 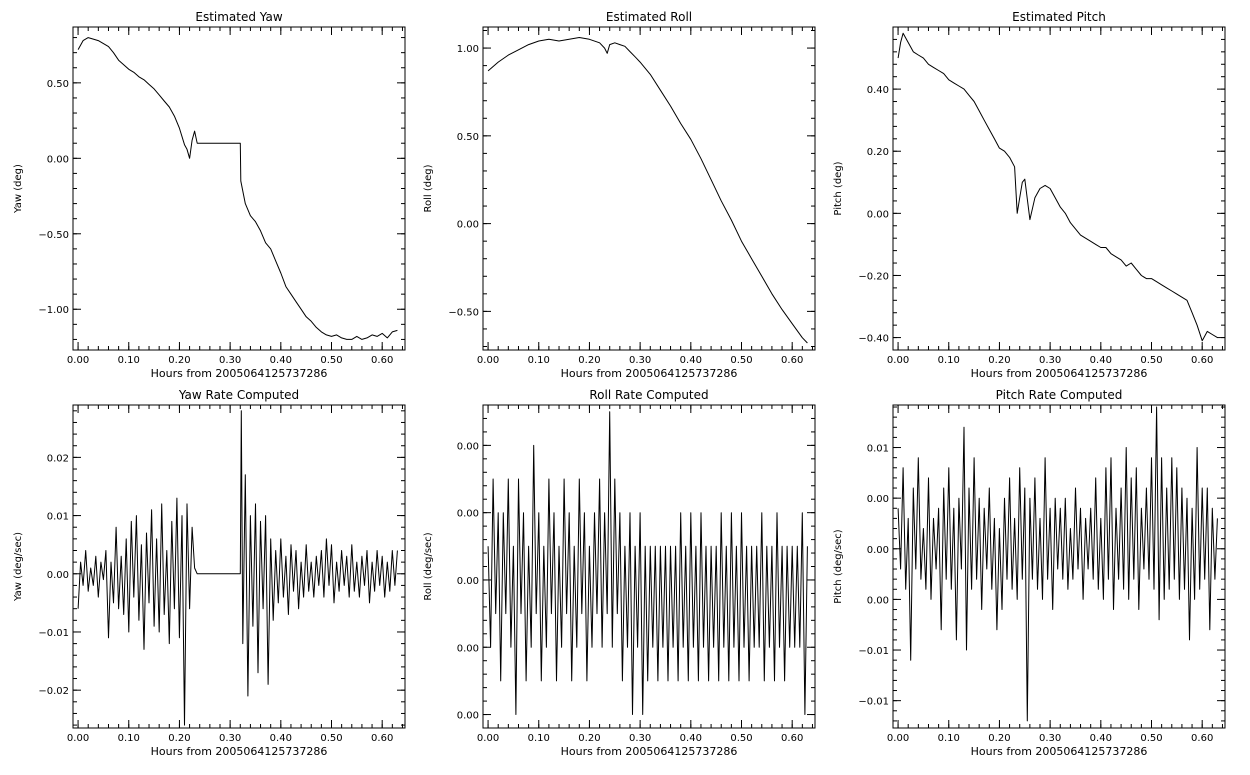 I want to click on y-tick-label: 0.20, so click(x=878, y=152).